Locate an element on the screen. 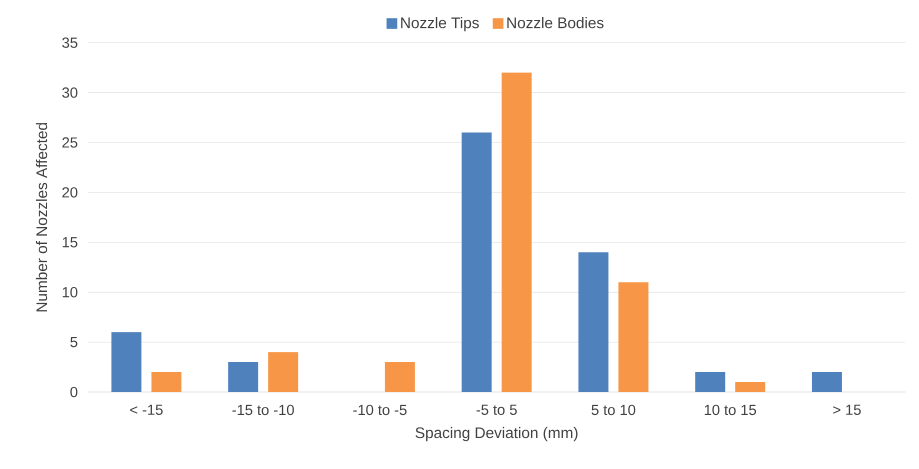 Image resolution: width=919 pixels, height=469 pixels. x-axis-title: Spacing Deviation (mm) is located at coordinates (497, 434).